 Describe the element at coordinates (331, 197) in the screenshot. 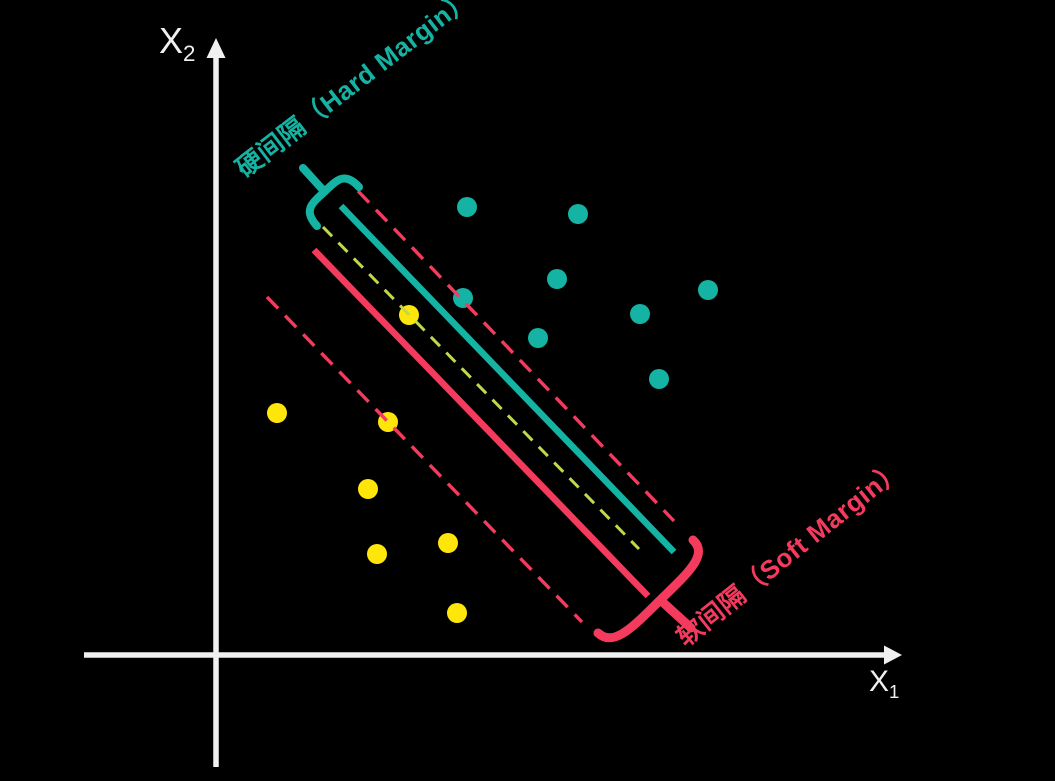

I see `hard-margin-brace-icon` at that location.